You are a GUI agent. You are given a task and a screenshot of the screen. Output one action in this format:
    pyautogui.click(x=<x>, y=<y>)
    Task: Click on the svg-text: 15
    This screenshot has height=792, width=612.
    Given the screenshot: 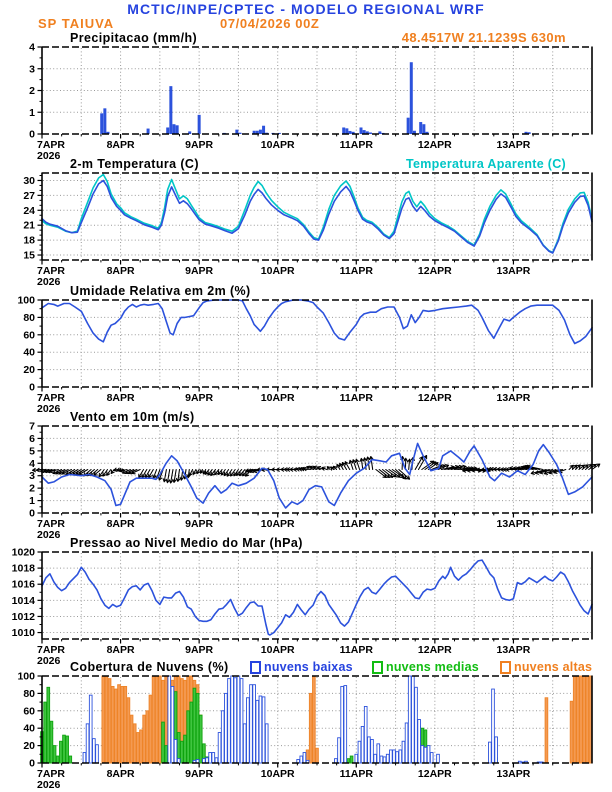 What is the action you would take?
    pyautogui.click(x=29, y=256)
    